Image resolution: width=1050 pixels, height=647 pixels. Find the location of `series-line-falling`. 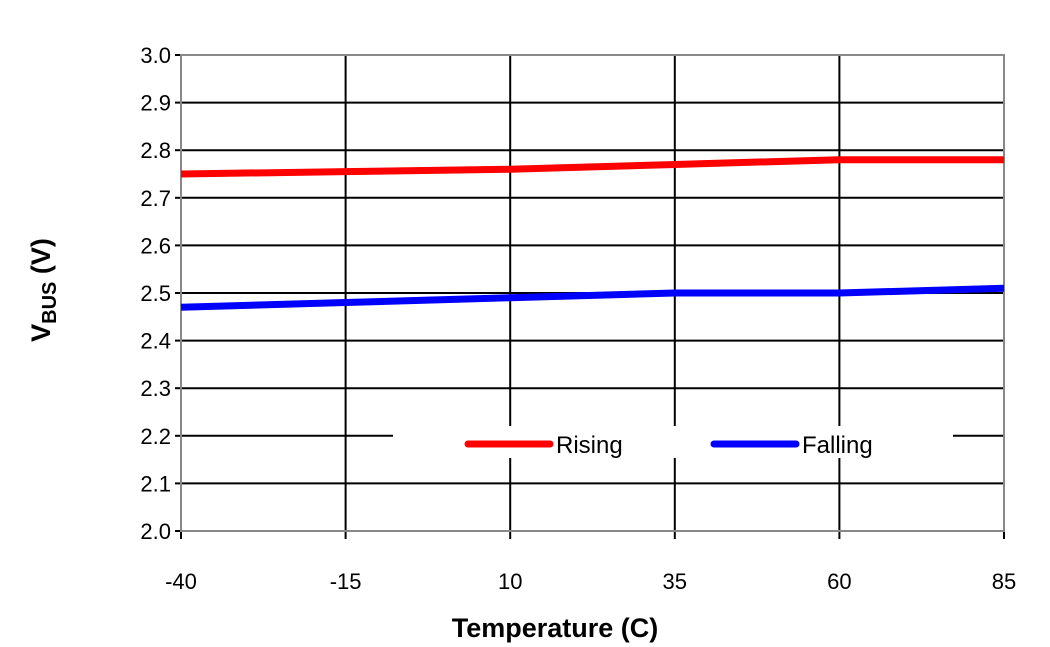

series-line-falling is located at coordinates (592, 297).